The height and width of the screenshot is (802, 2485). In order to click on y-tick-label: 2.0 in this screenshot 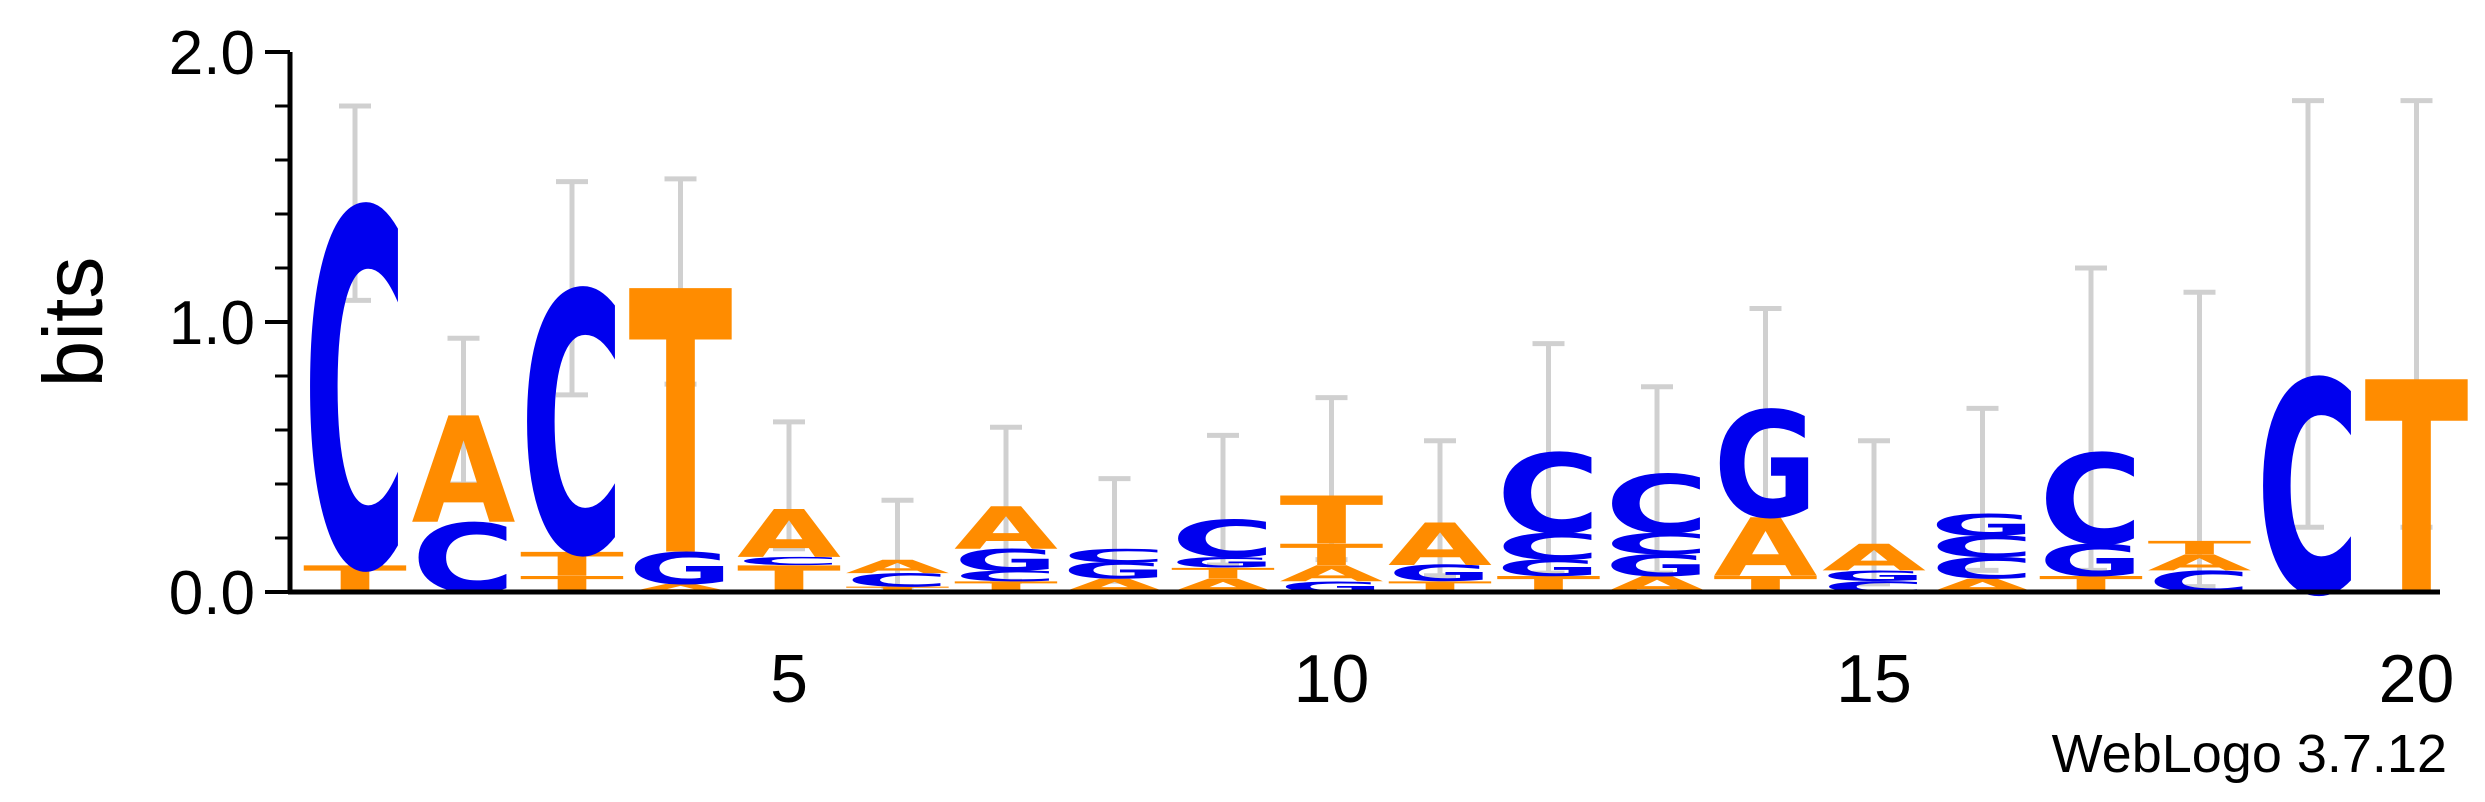, I will do `click(212, 53)`.